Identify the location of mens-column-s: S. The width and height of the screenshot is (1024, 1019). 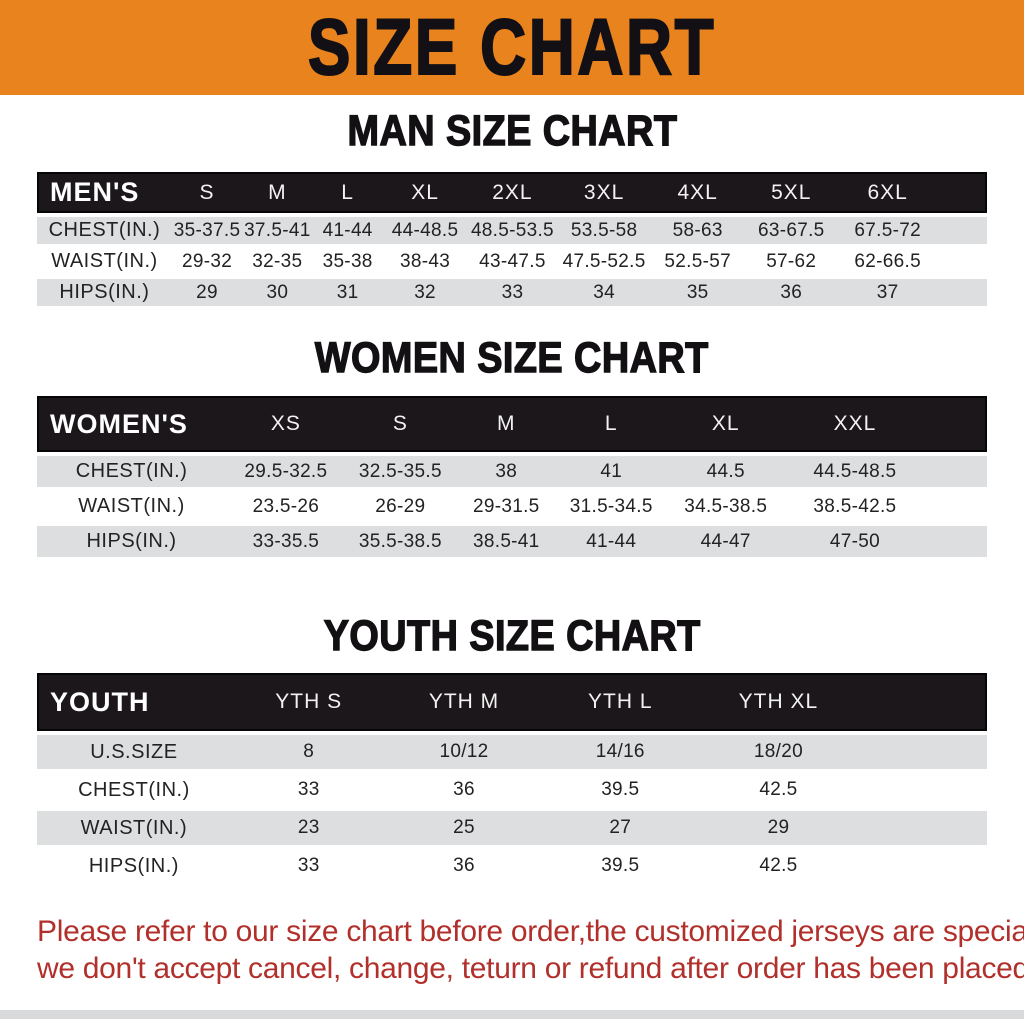
(207, 192).